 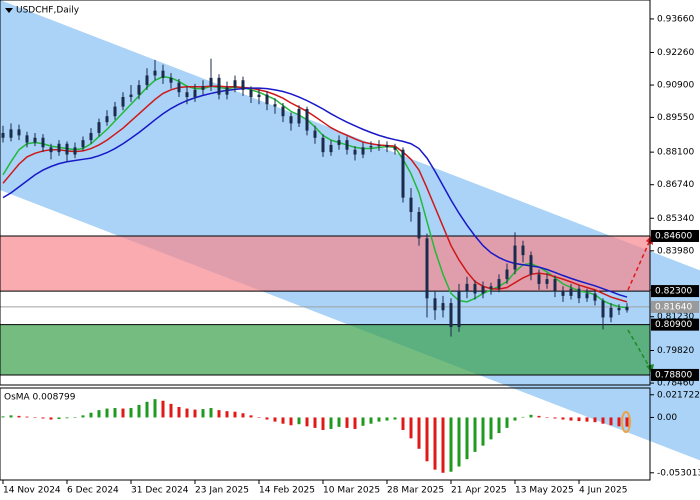 What do you see at coordinates (675, 384) in the screenshot?
I see `y-tick-label: 0.78460` at bounding box center [675, 384].